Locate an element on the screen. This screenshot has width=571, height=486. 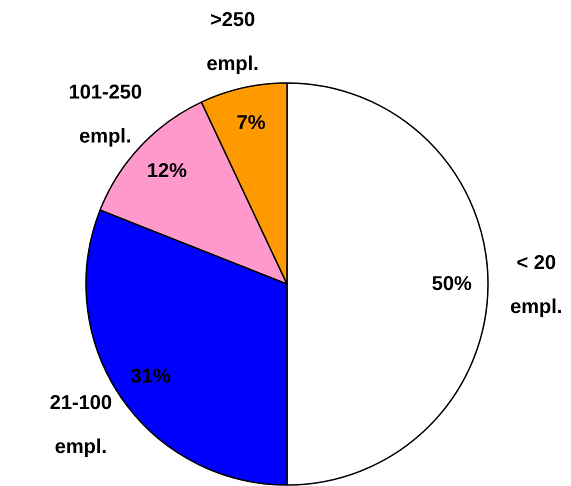
data-label: 50% is located at coordinates (452, 284).